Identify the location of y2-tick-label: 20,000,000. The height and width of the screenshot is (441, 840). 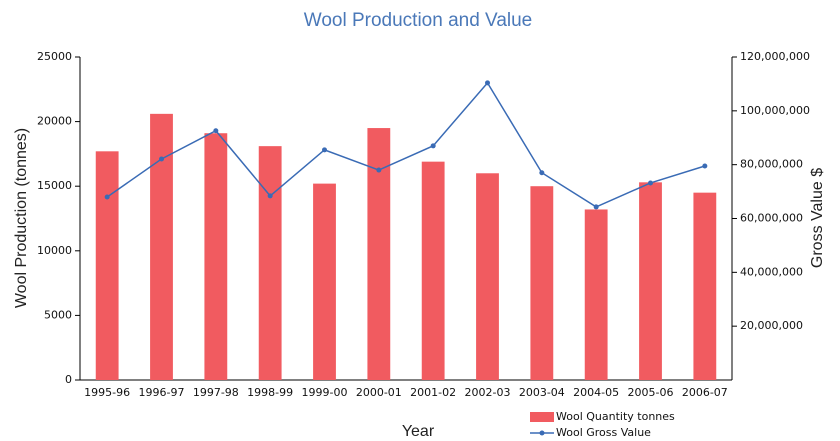
(771, 325).